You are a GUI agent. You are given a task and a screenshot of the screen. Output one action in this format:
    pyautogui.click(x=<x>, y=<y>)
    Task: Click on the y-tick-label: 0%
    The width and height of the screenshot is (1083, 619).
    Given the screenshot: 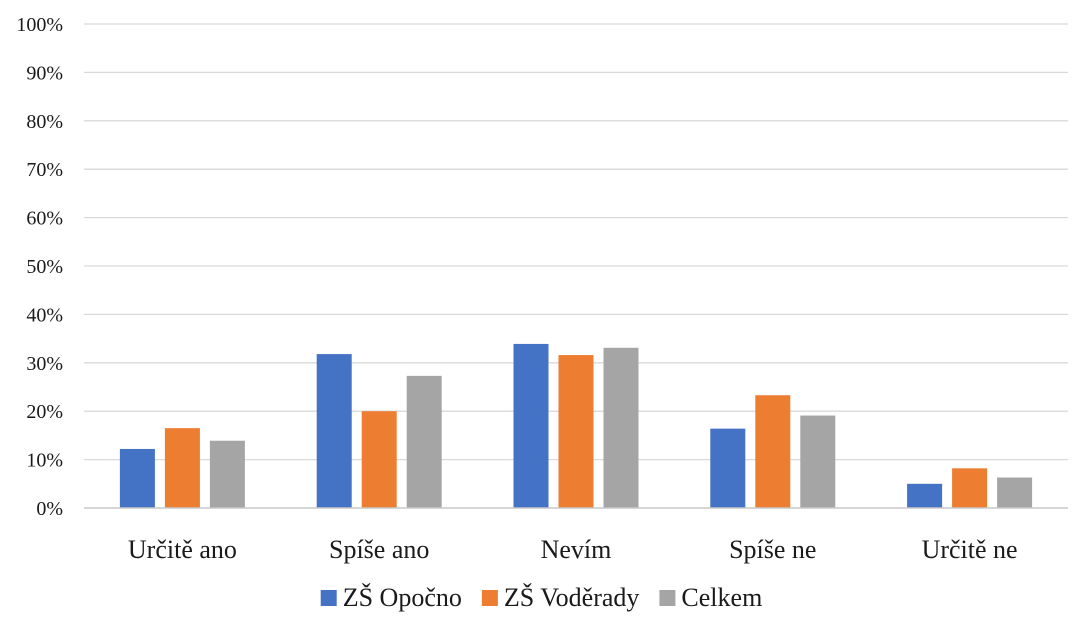 What is the action you would take?
    pyautogui.click(x=49, y=509)
    